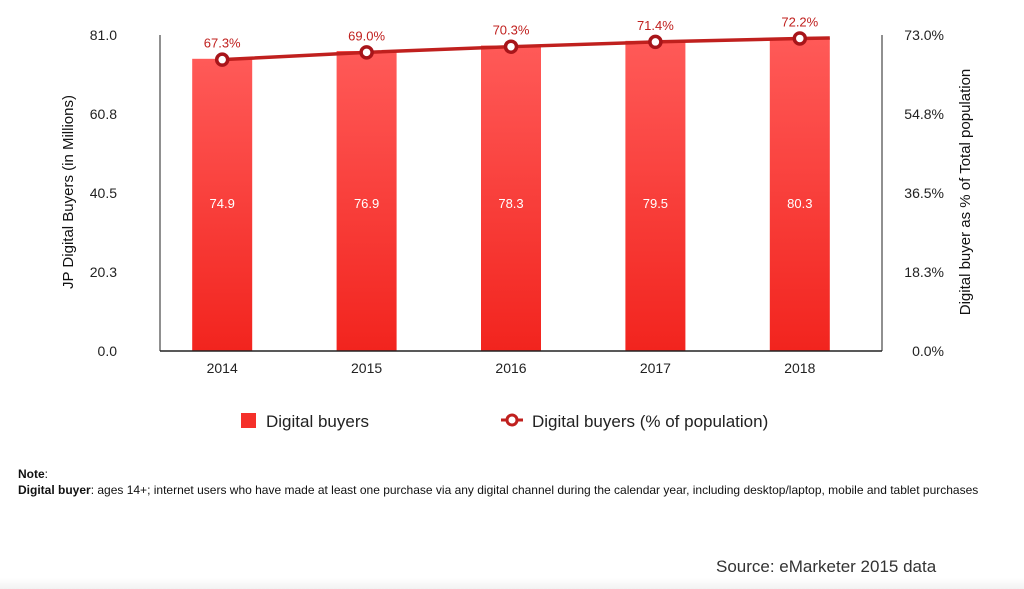  I want to click on bar-value-label: 74.9, so click(222, 203).